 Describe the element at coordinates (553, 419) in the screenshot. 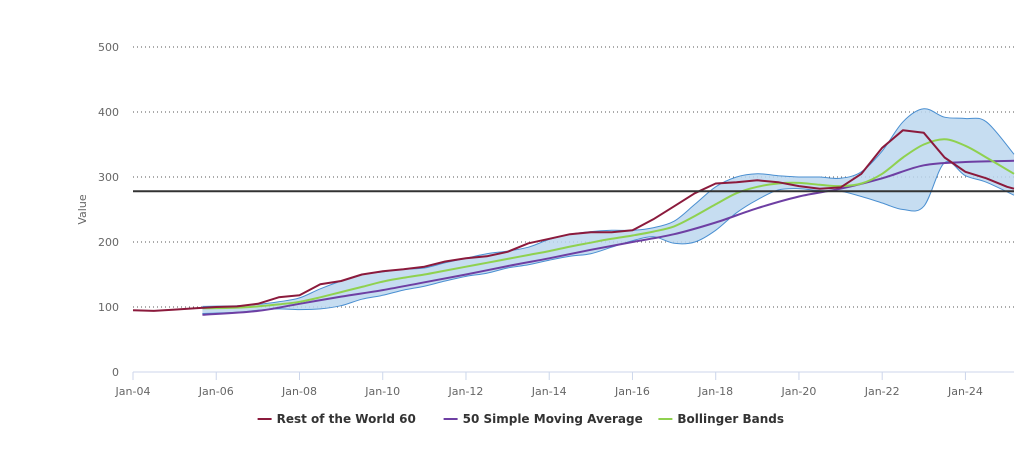

I see `legend-label: 50 Simple Moving Average` at that location.